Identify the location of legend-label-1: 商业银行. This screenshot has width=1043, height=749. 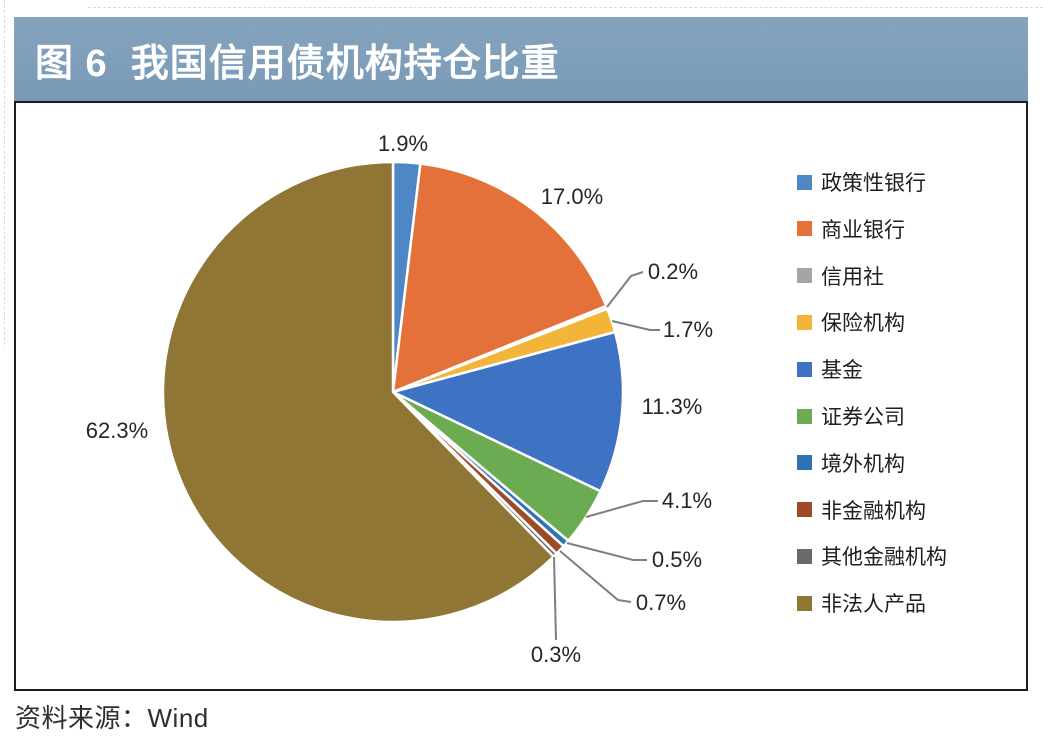
(863, 230).